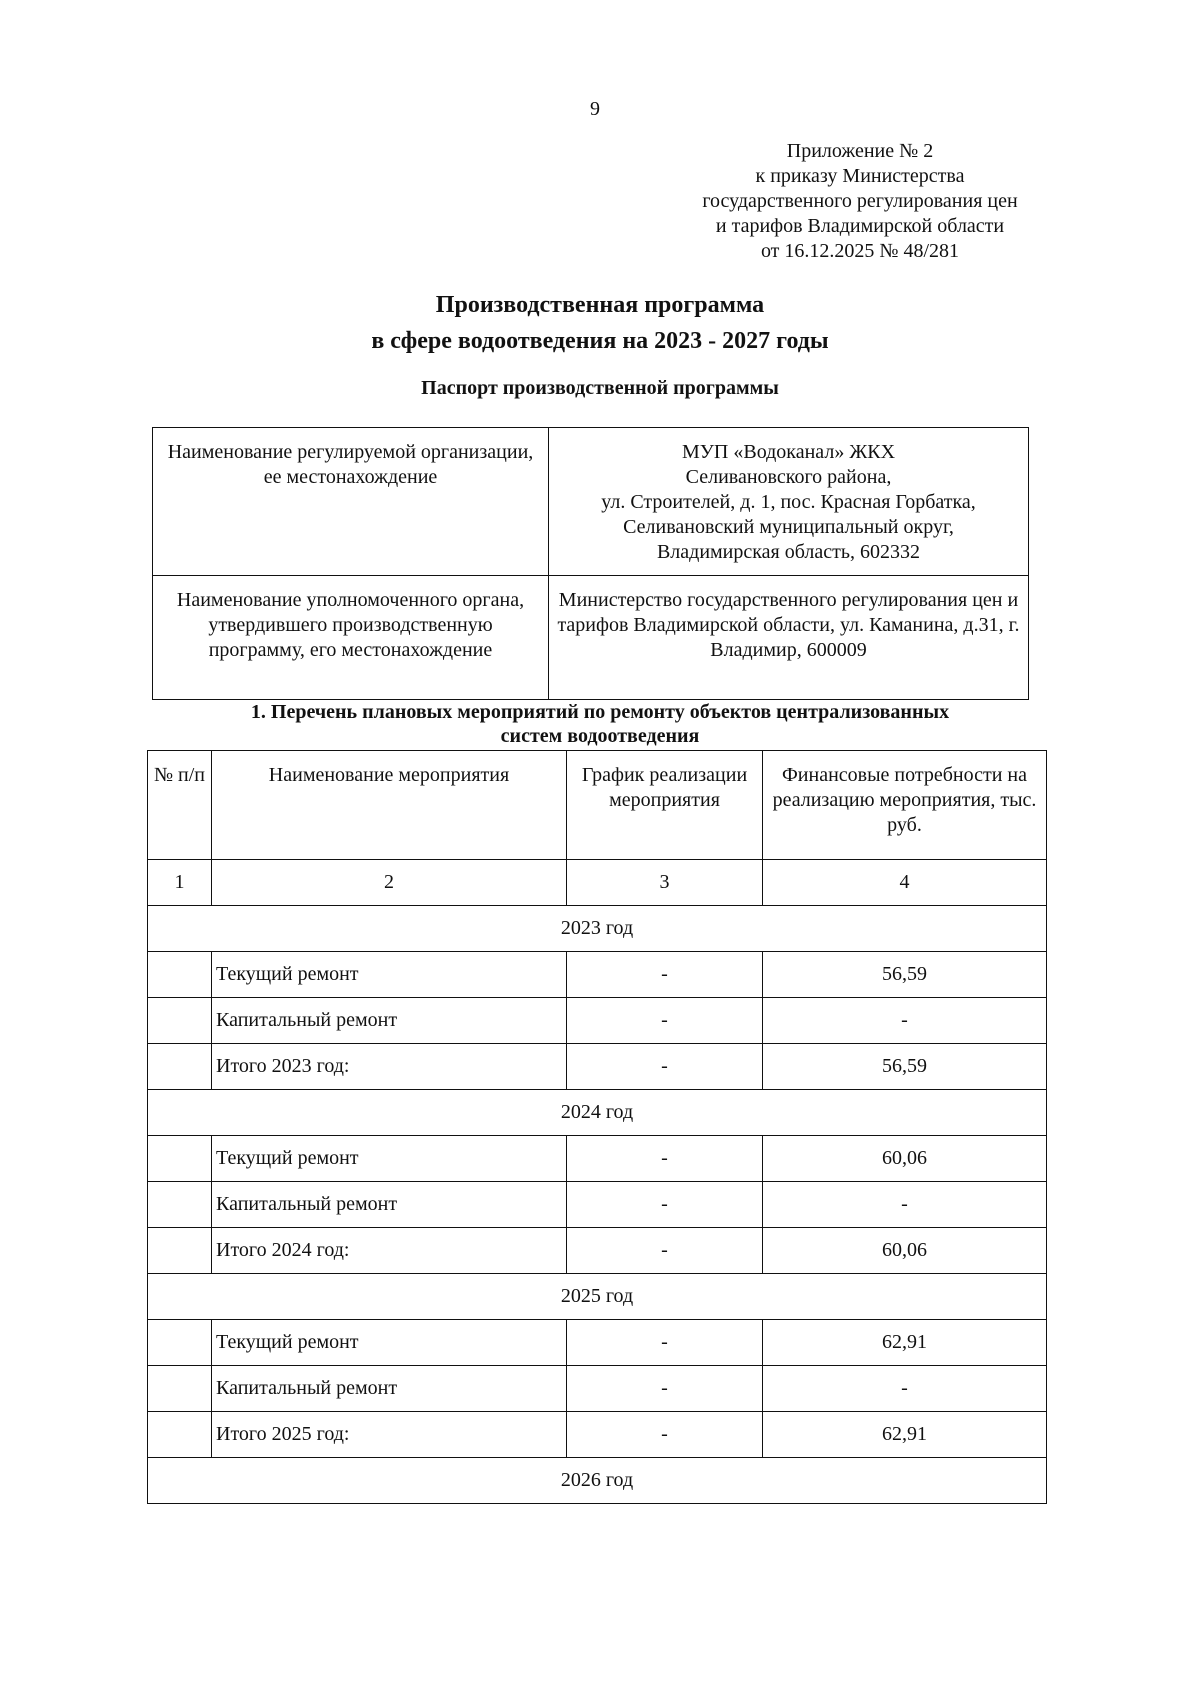  I want to click on year-row: 2024 год, so click(597, 1112).